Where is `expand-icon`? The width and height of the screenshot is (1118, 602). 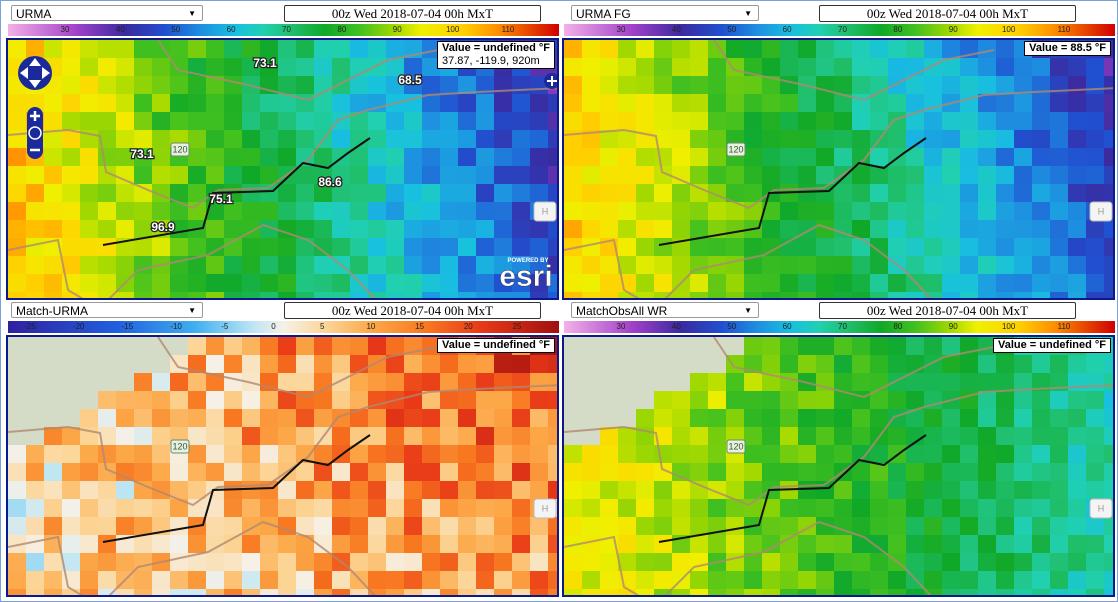 expand-icon is located at coordinates (552, 81).